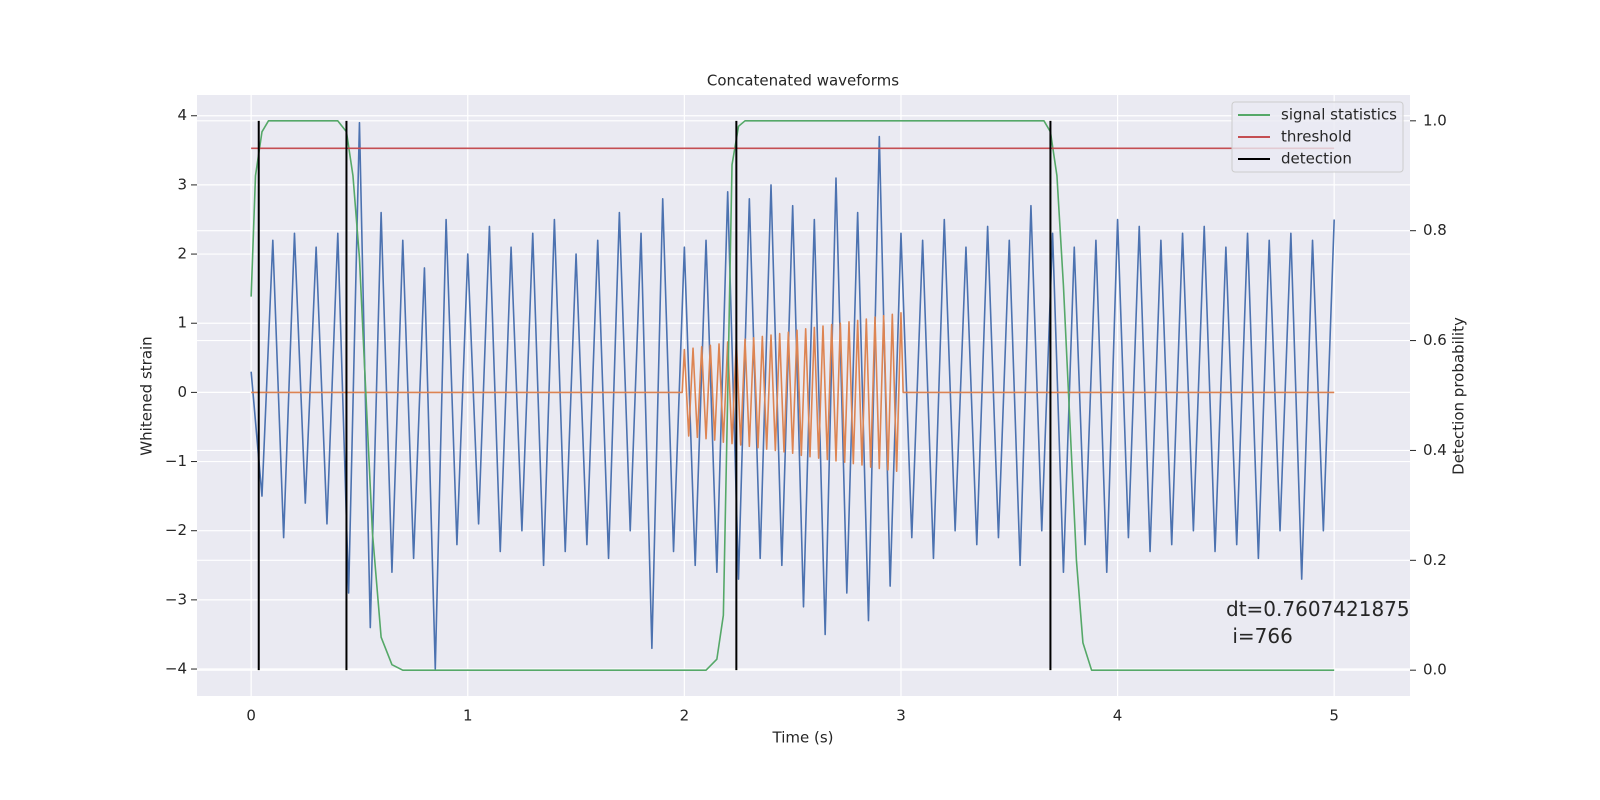  What do you see at coordinates (1459, 396) in the screenshot?
I see `y2-axis-label: Detection probability` at bounding box center [1459, 396].